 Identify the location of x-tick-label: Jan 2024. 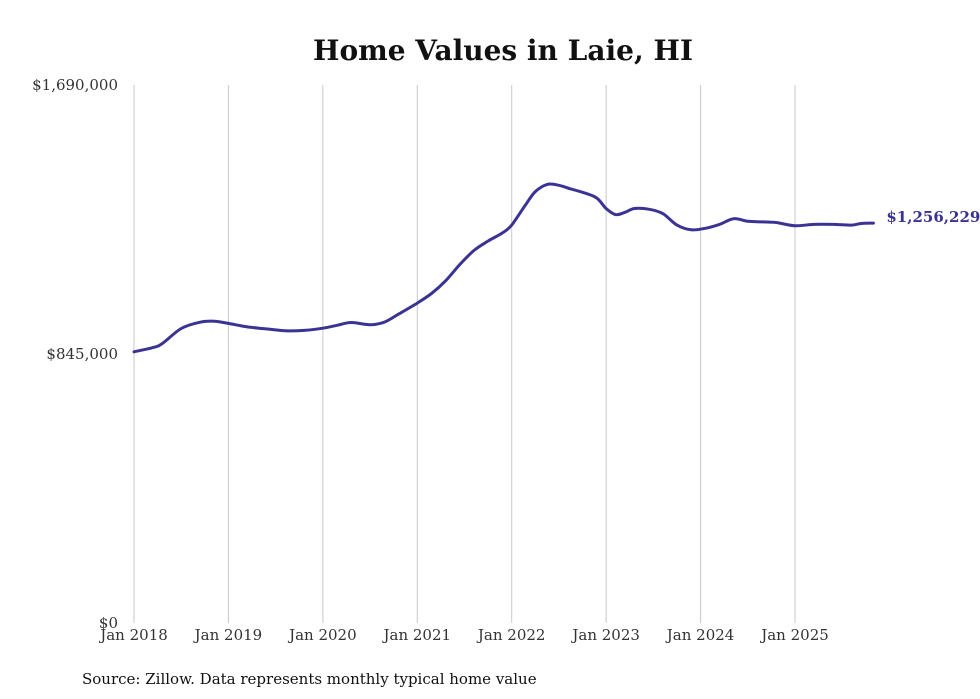
(700, 635).